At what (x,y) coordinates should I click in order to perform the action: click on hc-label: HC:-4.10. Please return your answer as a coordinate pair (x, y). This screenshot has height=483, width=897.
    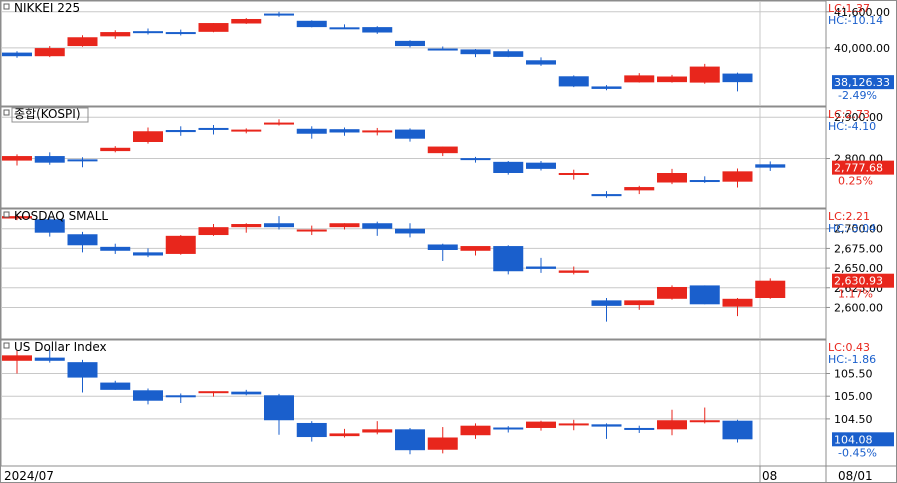
    Looking at the image, I should click on (852, 126).